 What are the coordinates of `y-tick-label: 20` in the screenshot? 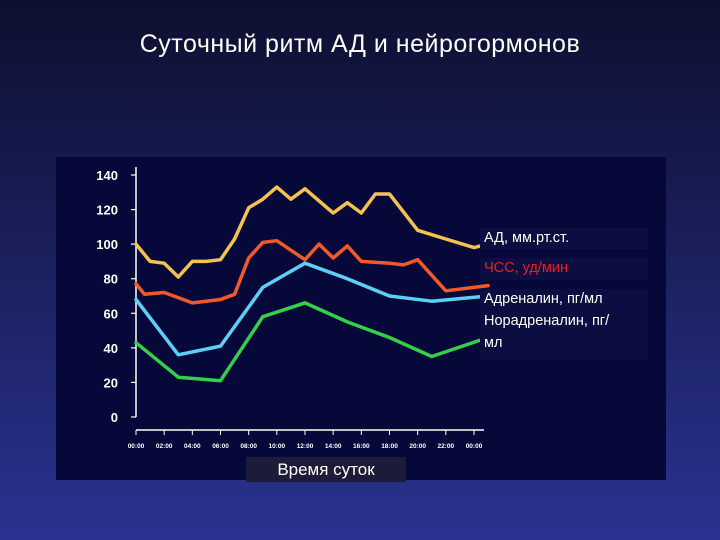 It's located at (111, 382).